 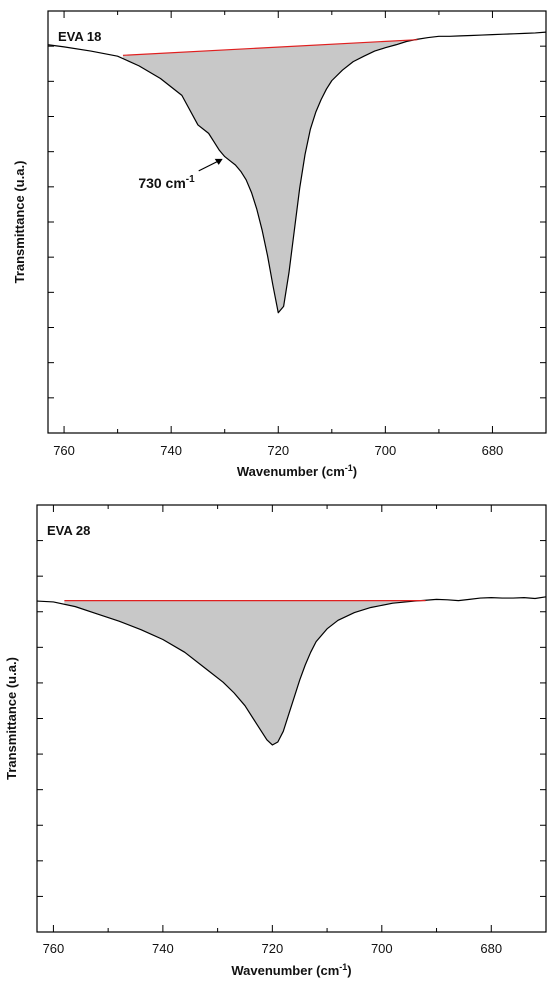 I want to click on panel-title: EVA 28, so click(x=68, y=530).